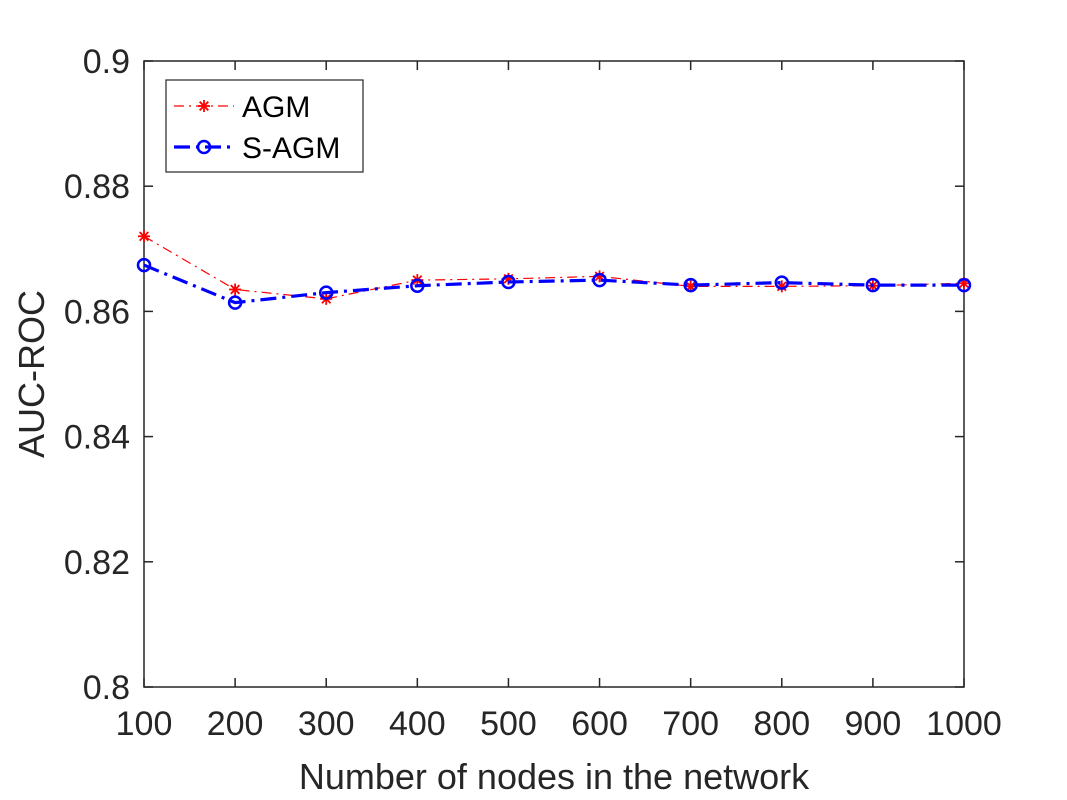  I want to click on y-tick-label: 0.88, so click(97, 187).